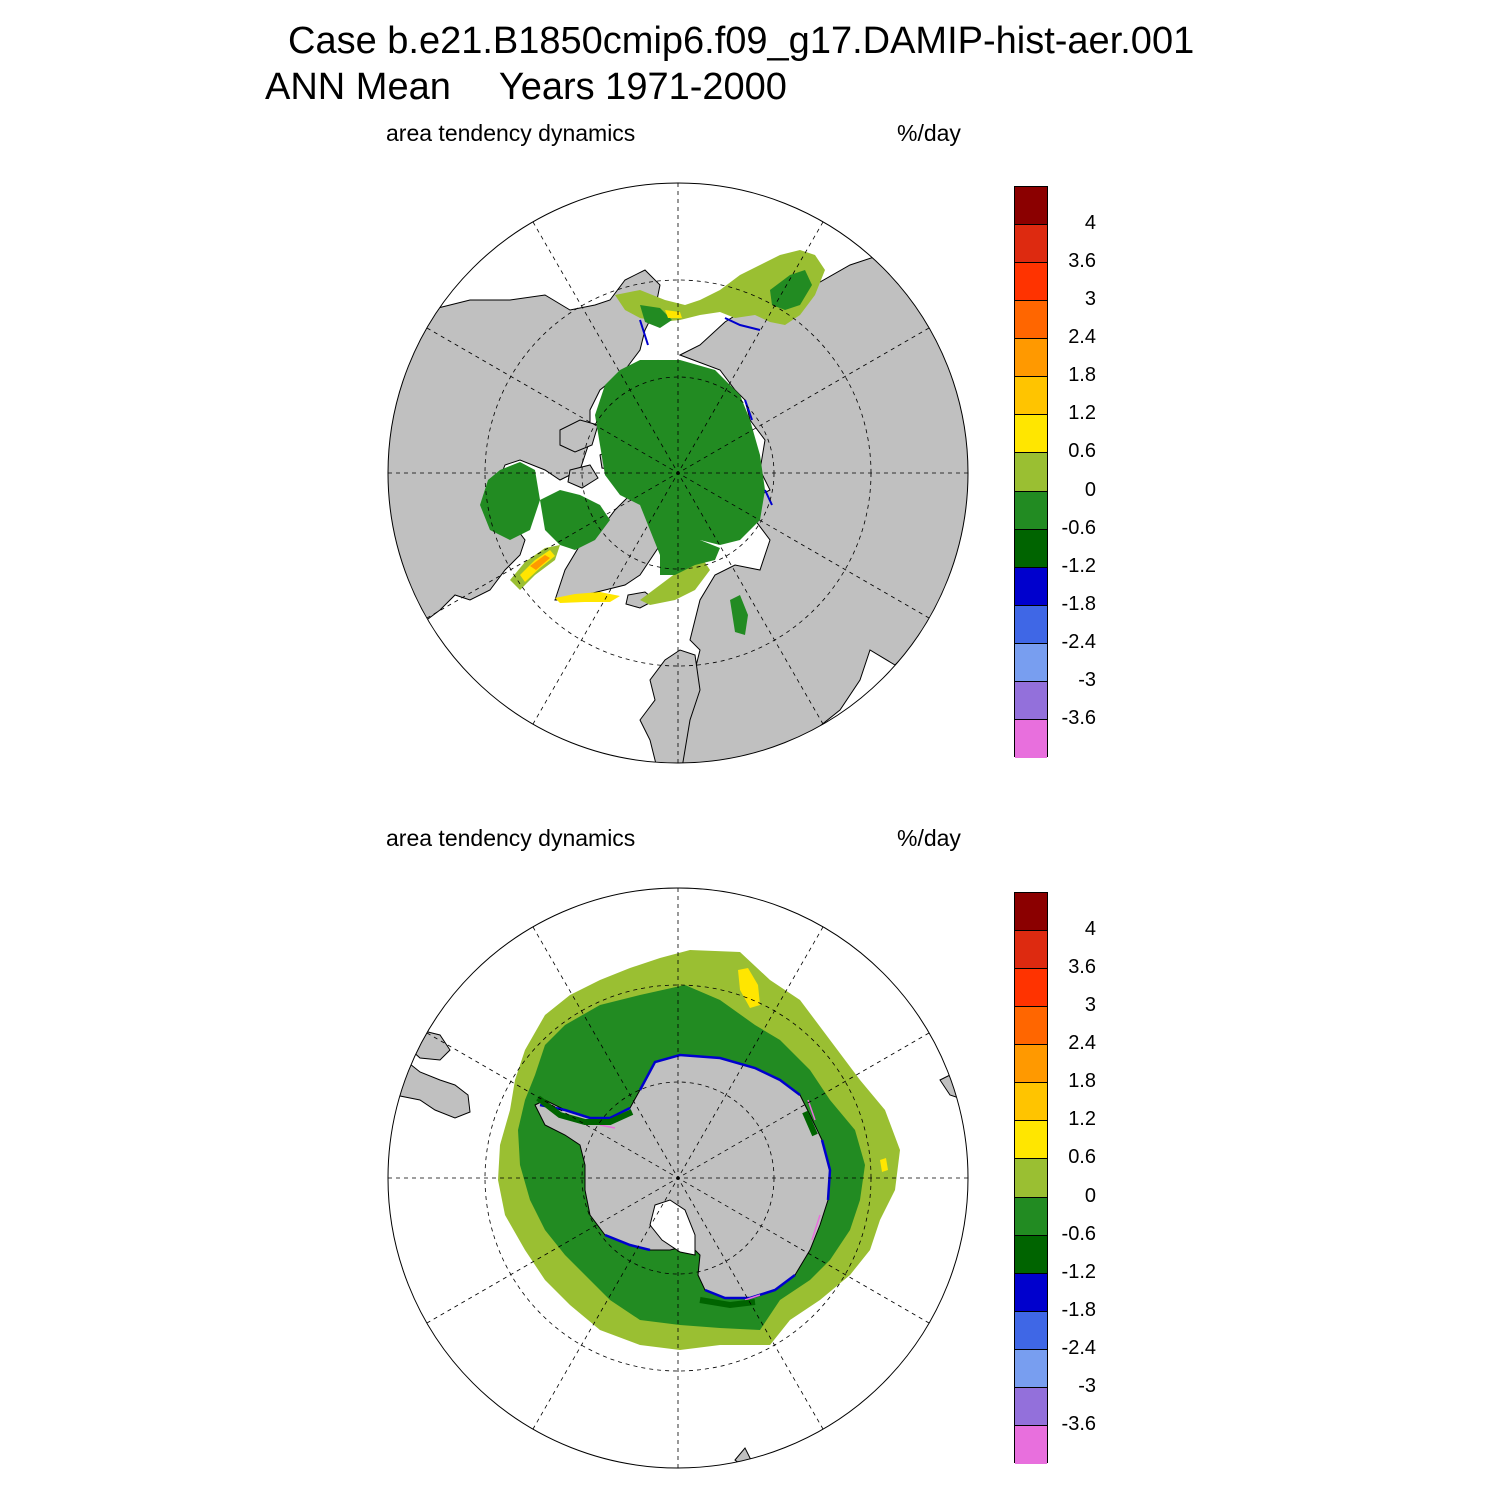 The width and height of the screenshot is (1500, 1500). Describe the element at coordinates (540, 562) in the screenshot. I see `nh-ice-labrador-orange` at that location.